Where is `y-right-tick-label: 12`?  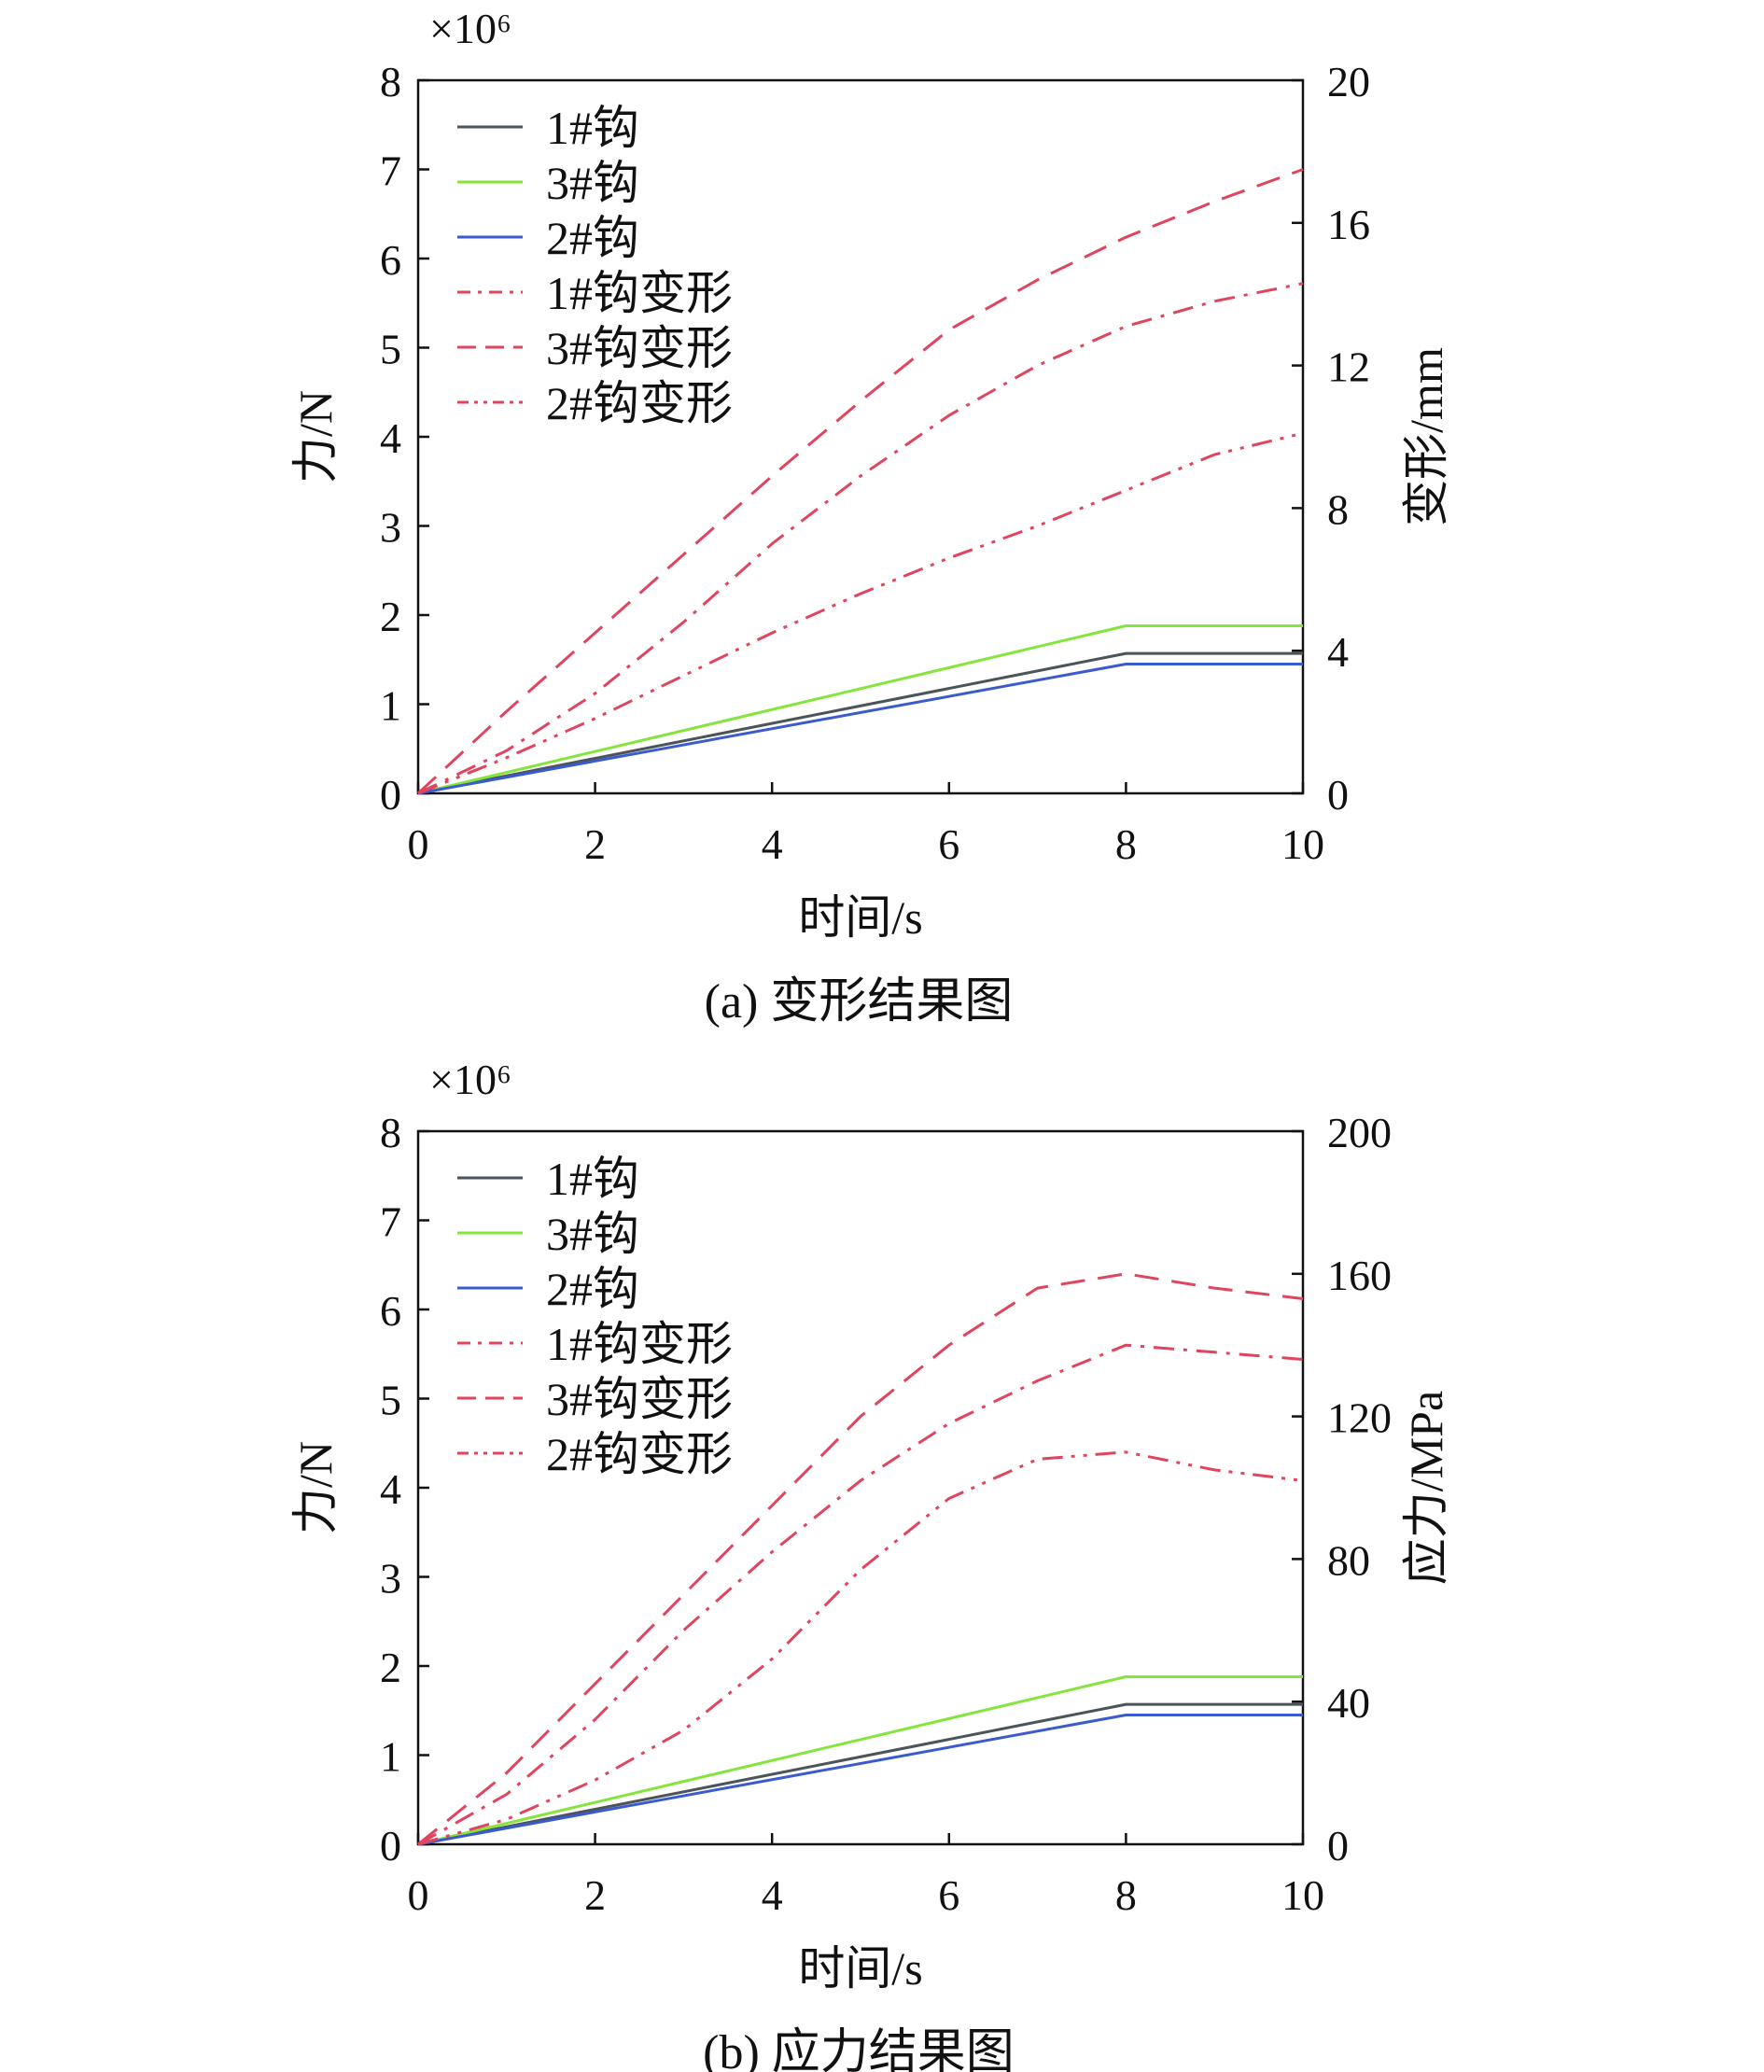 y-right-tick-label: 12 is located at coordinates (1348, 367).